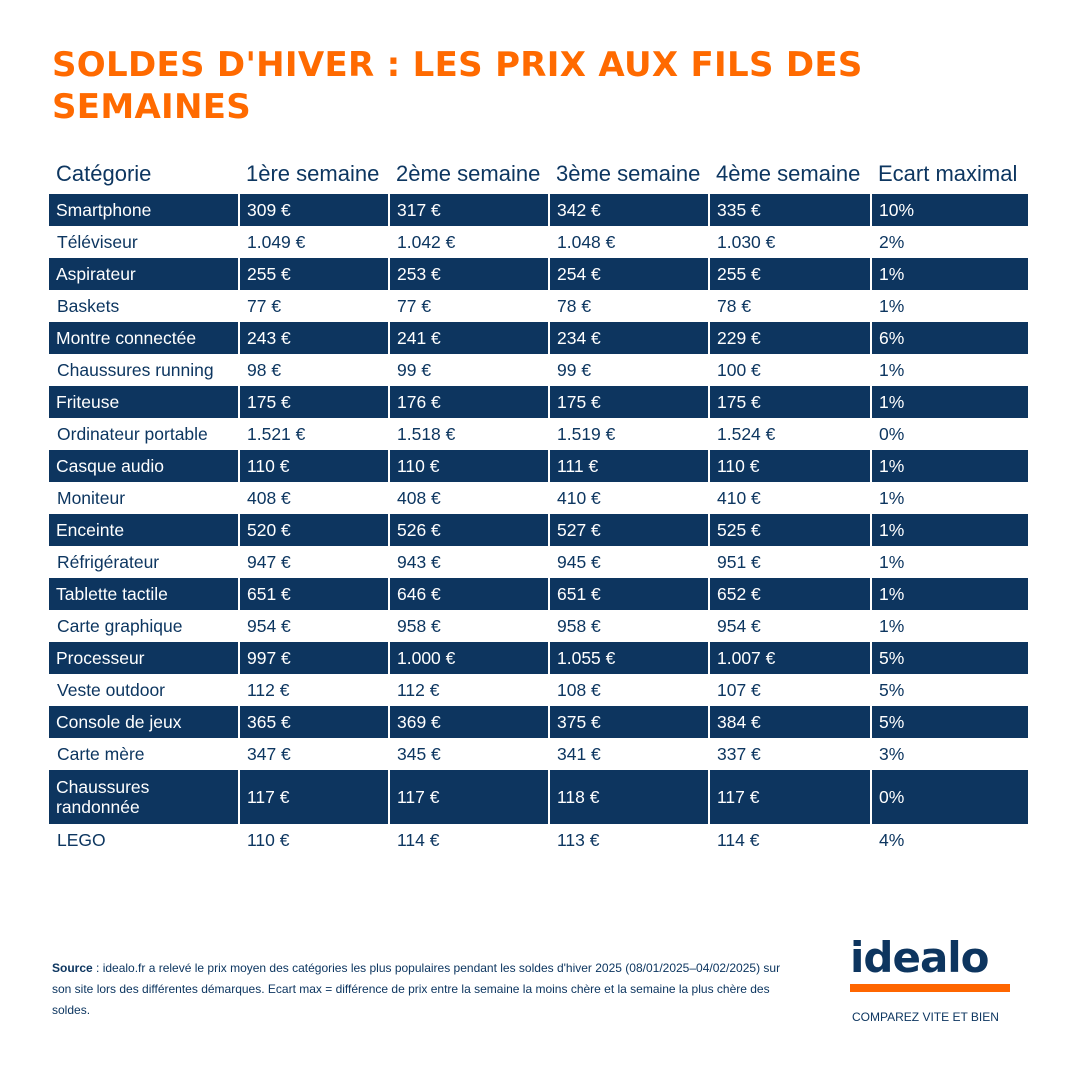  Describe the element at coordinates (468, 338) in the screenshot. I see `price-cell: 241 €` at that location.